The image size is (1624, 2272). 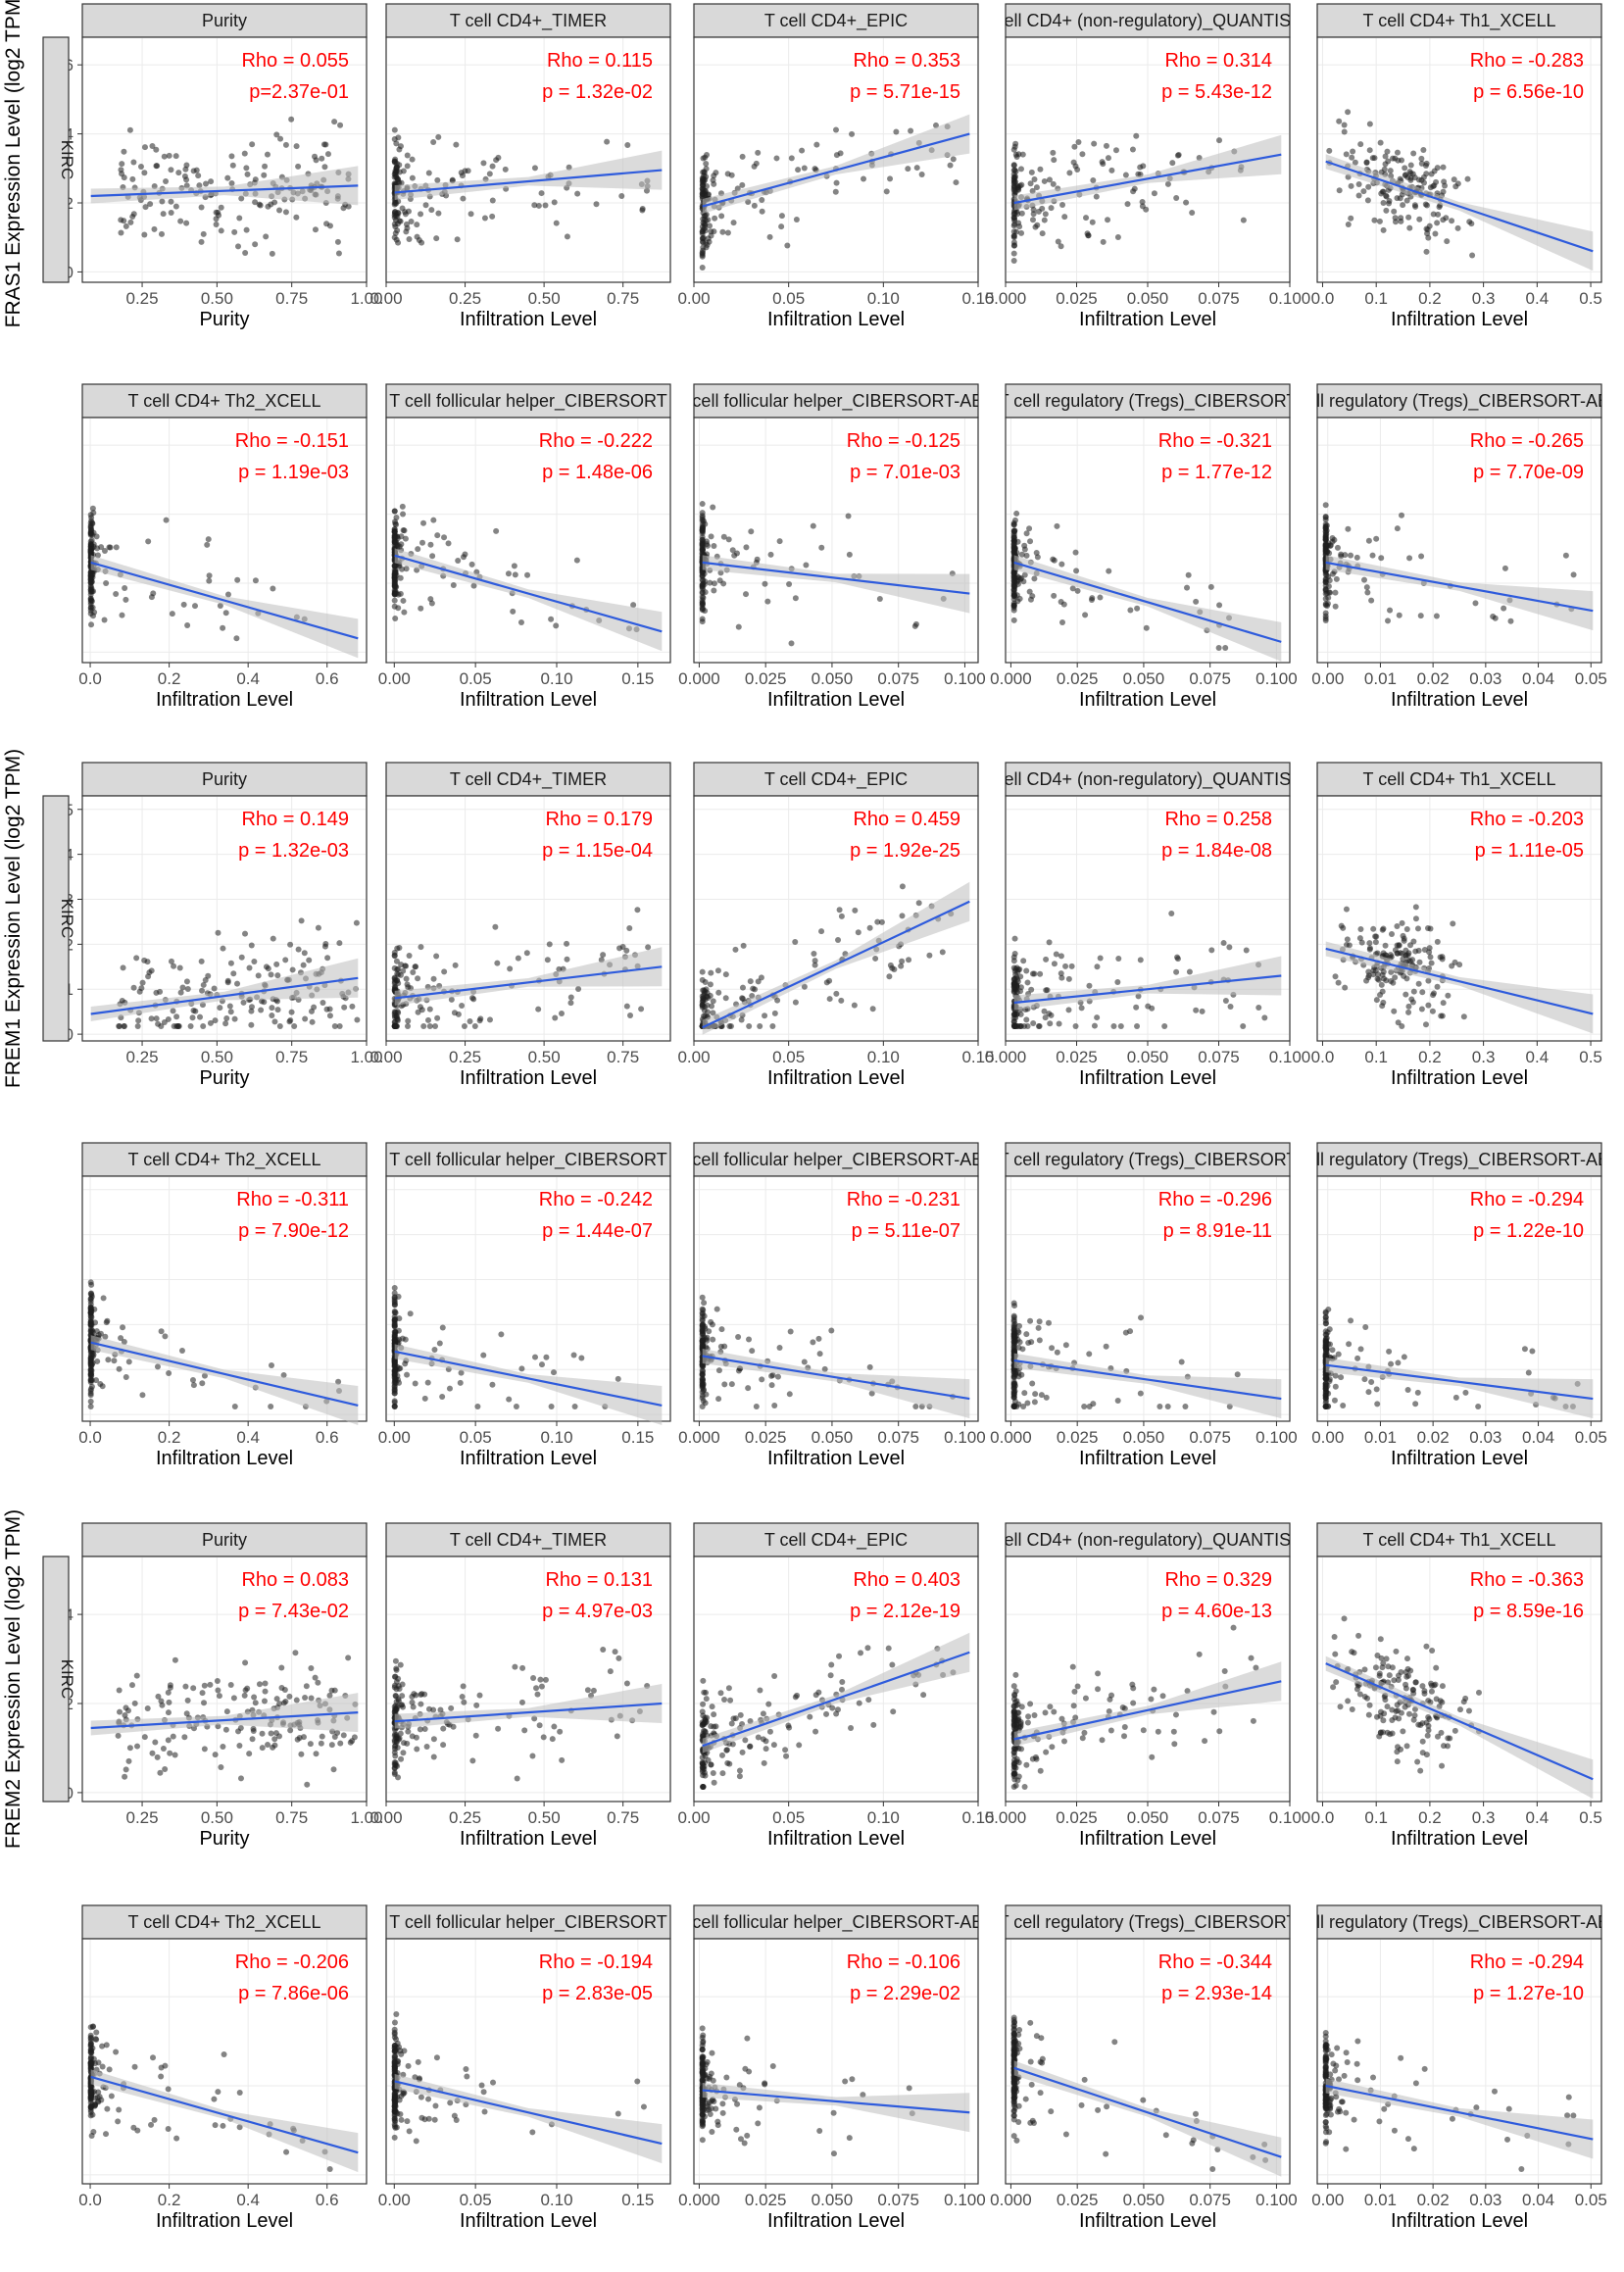 I want to click on x-tick-label: 0.50, so click(x=217, y=299).